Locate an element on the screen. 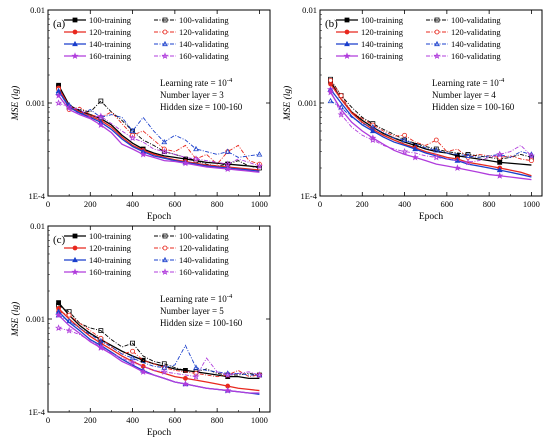 Image resolution: width=550 pixels, height=445 pixels. x-tick-label: 400 is located at coordinates (404, 204).